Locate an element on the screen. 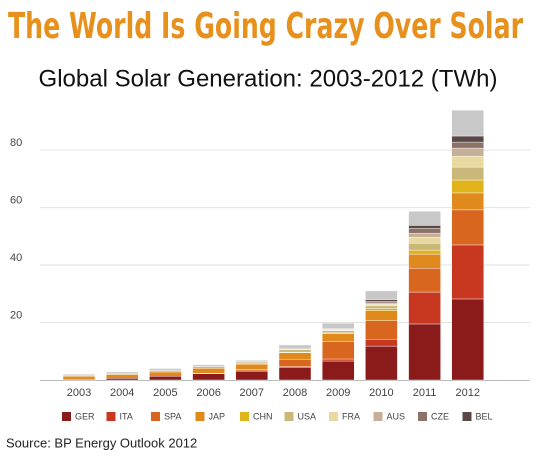  x-tick-label: 2005 is located at coordinates (165, 393).